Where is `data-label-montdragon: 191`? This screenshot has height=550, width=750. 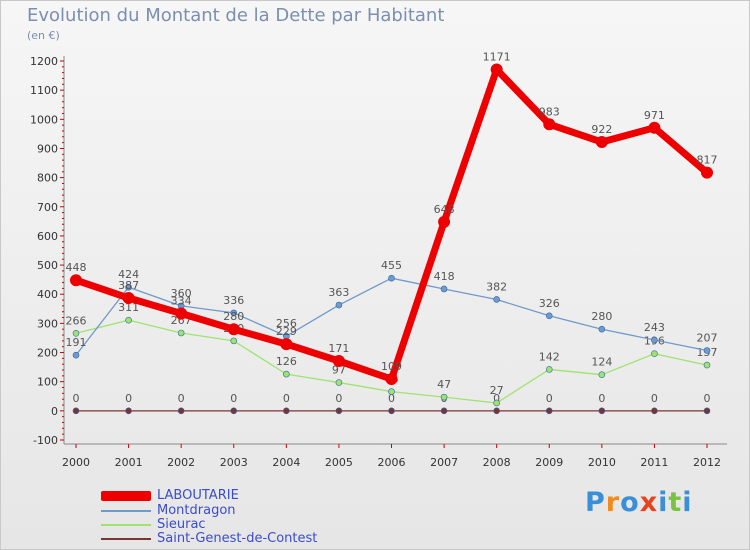
data-label-montdragon: 191 is located at coordinates (76, 342).